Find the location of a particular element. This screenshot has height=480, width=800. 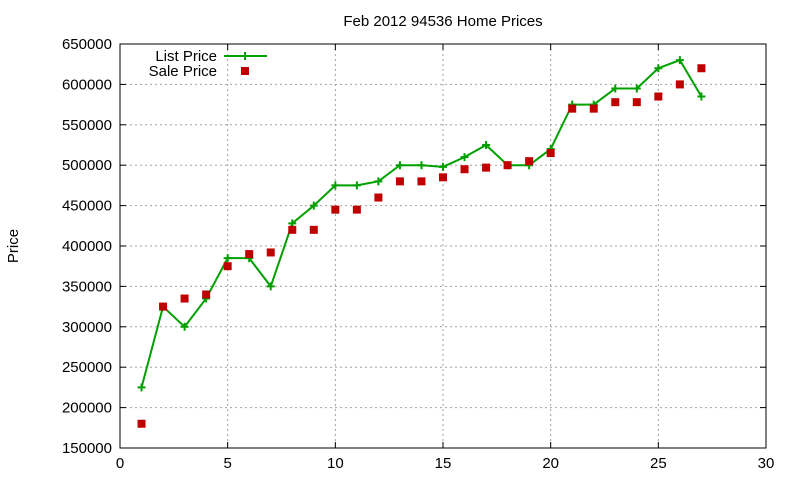

legend-sale-price-label: Sale Price is located at coordinates (183, 71).